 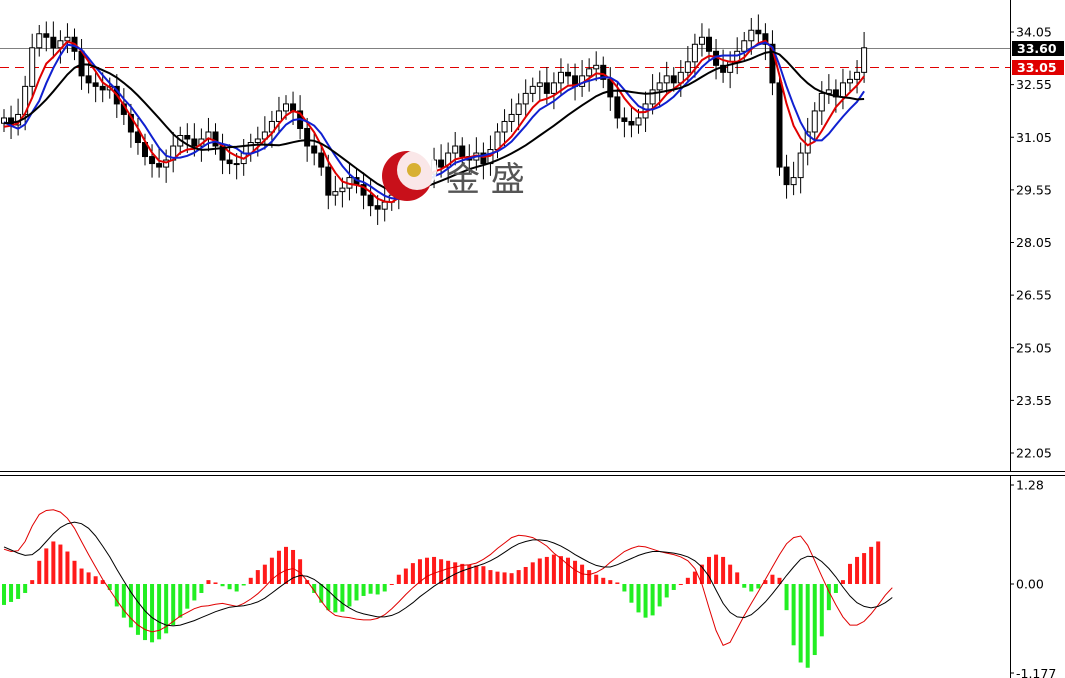 What do you see at coordinates (453, 175) in the screenshot?
I see `watermark-logo: 金 盛` at bounding box center [453, 175].